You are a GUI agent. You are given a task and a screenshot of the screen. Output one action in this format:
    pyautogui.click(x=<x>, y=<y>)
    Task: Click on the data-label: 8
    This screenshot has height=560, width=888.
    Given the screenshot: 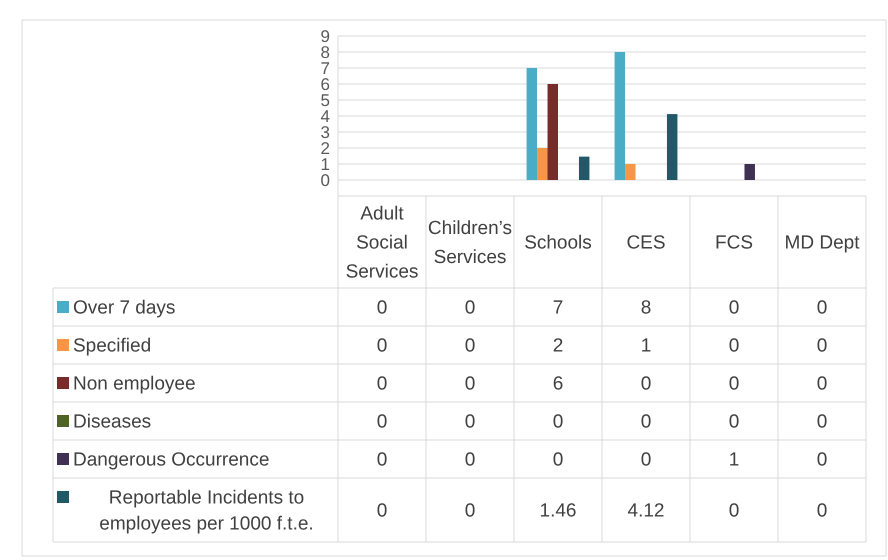 What is the action you would take?
    pyautogui.click(x=646, y=308)
    